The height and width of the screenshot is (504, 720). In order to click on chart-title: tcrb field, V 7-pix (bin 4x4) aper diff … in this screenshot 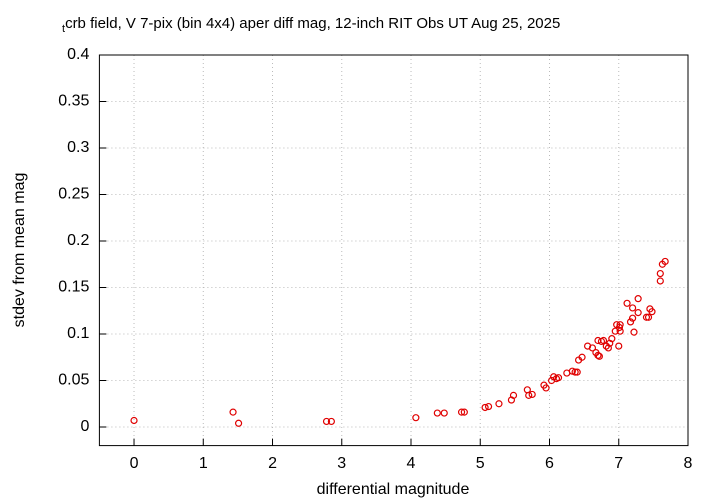, I will do `click(311, 25)`.